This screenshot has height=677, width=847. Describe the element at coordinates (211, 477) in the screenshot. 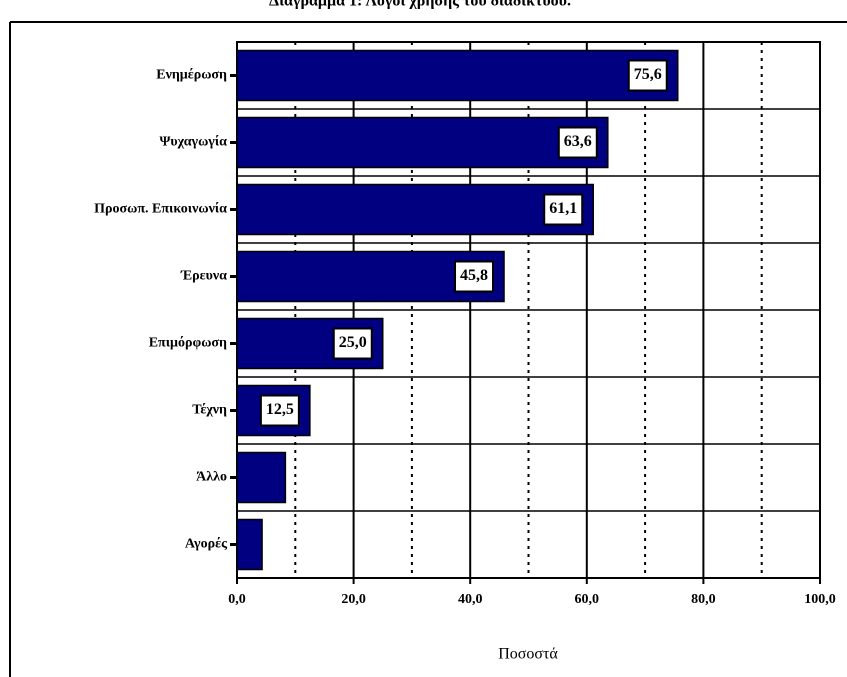

I see `y-tick-label: Άλλο` at that location.